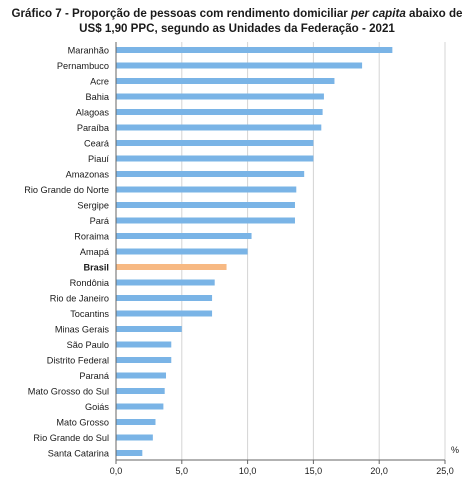 The height and width of the screenshot is (479, 474). Describe the element at coordinates (96, 268) in the screenshot. I see `category-label: Brasil` at that location.